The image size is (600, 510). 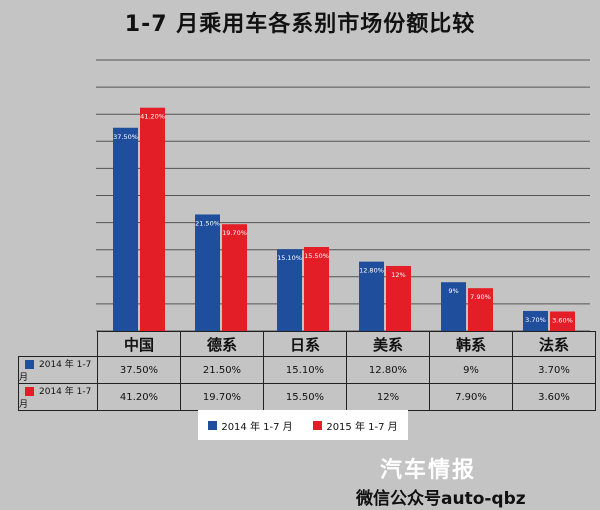 What do you see at coordinates (428, 470) in the screenshot?
I see `brand-watermark: 汽车情报` at bounding box center [428, 470].